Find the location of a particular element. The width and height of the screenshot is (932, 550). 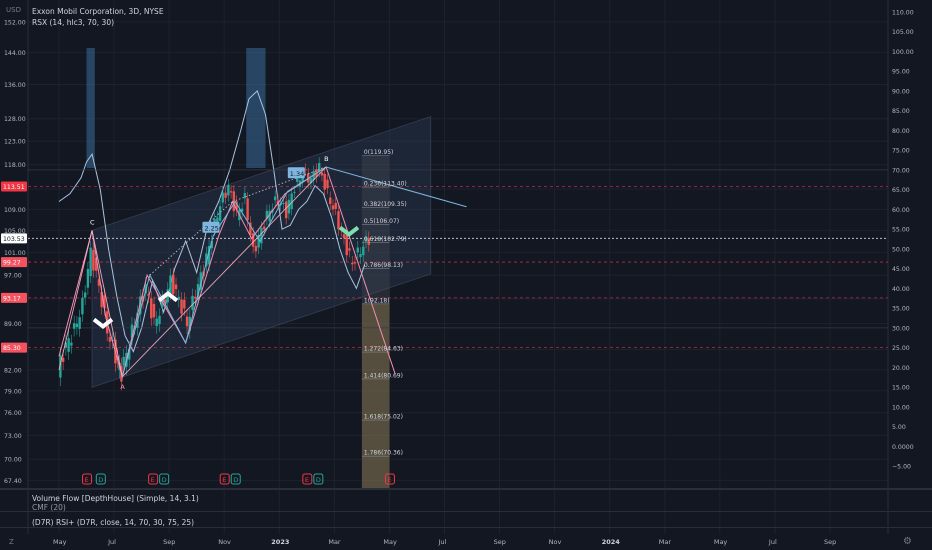

fib-zone-lower is located at coordinates (375, 395).